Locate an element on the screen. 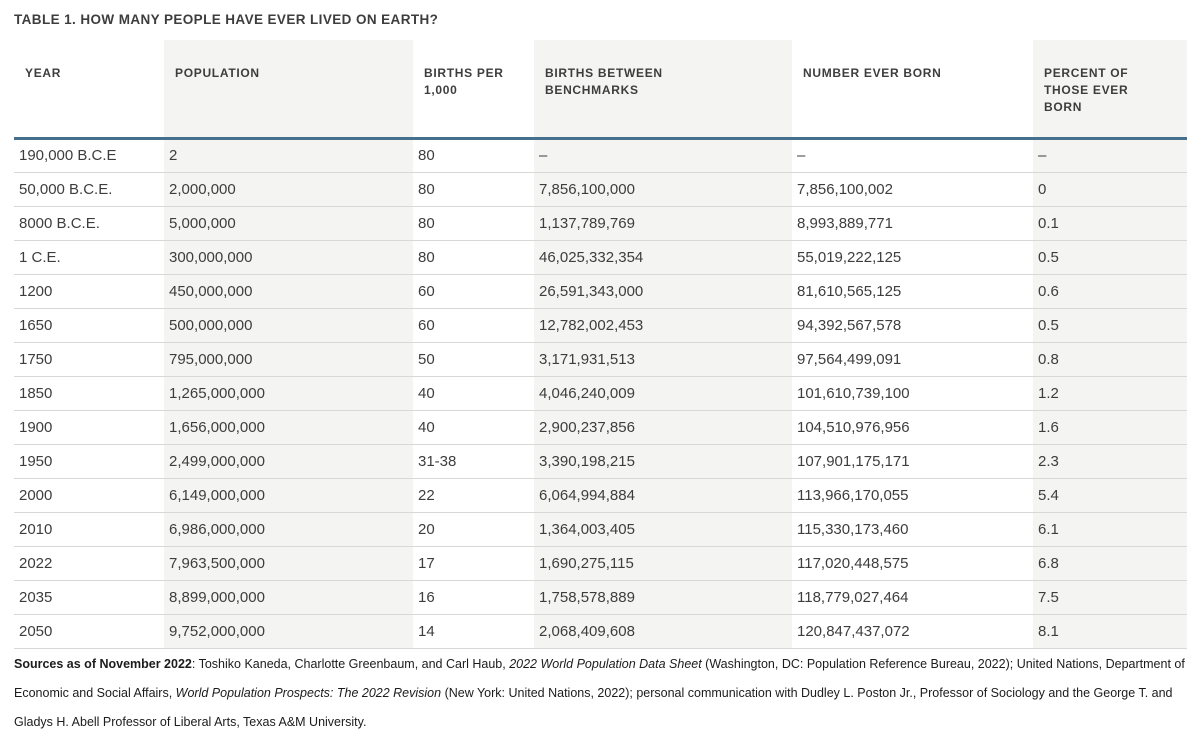 The height and width of the screenshot is (737, 1201). table-cell: 6,986,000,000 is located at coordinates (288, 529).